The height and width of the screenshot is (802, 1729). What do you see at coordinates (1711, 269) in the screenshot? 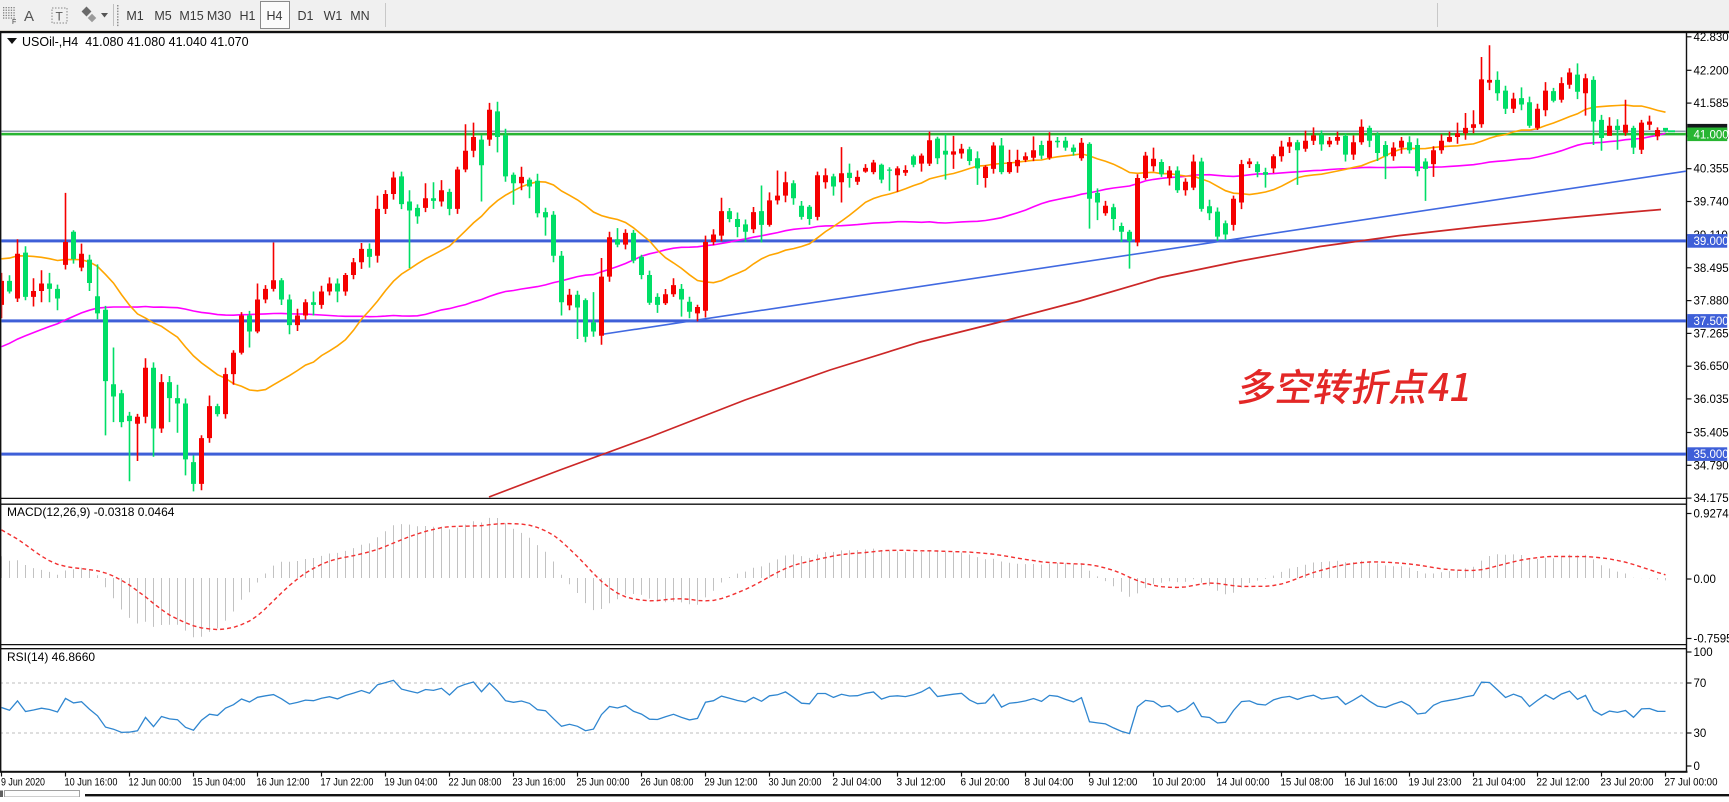
I see `svg-text: 38.495` at bounding box center [1711, 269].